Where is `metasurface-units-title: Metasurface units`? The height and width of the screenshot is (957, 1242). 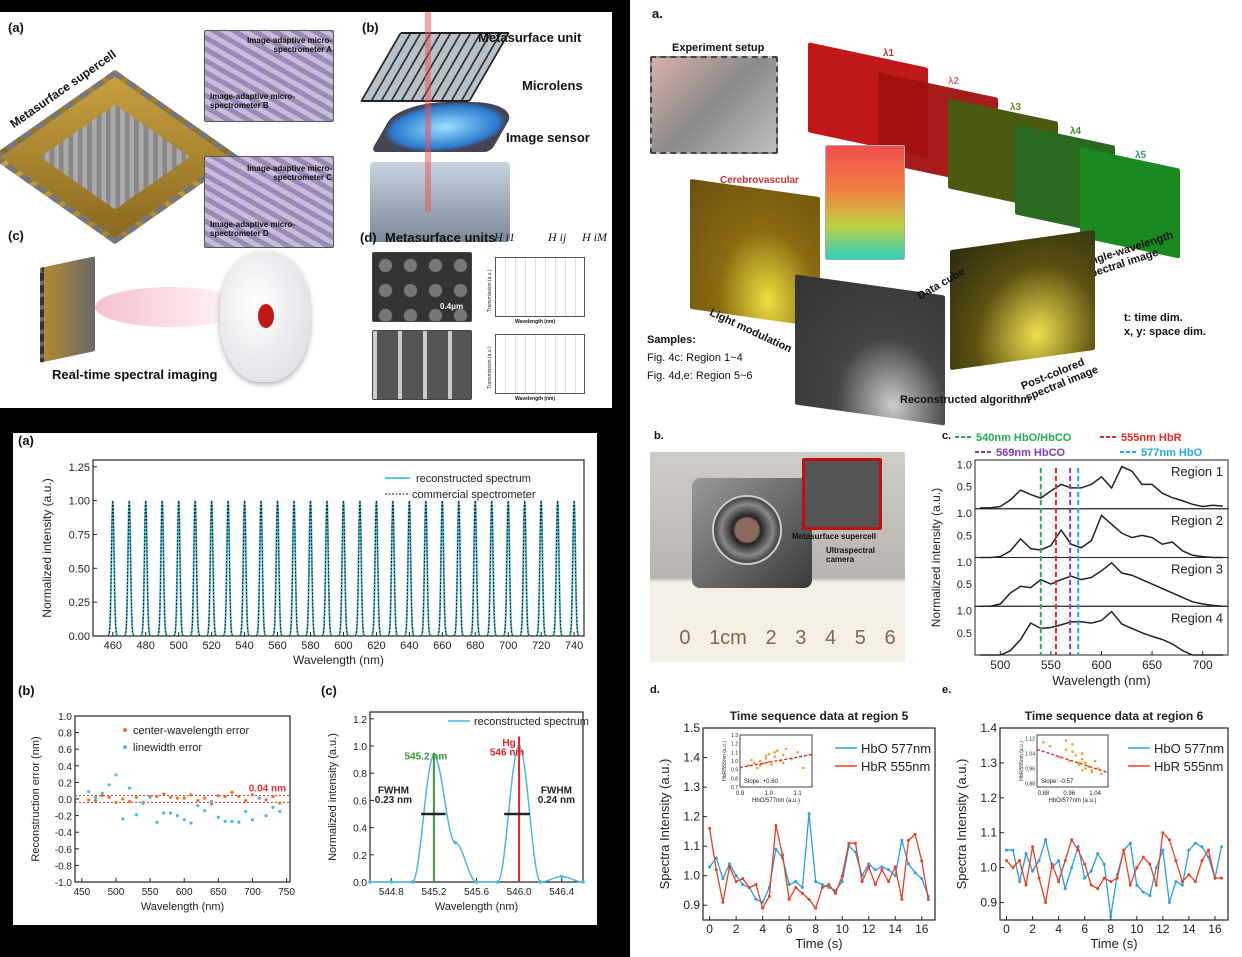 metasurface-units-title: Metasurface units is located at coordinates (440, 237).